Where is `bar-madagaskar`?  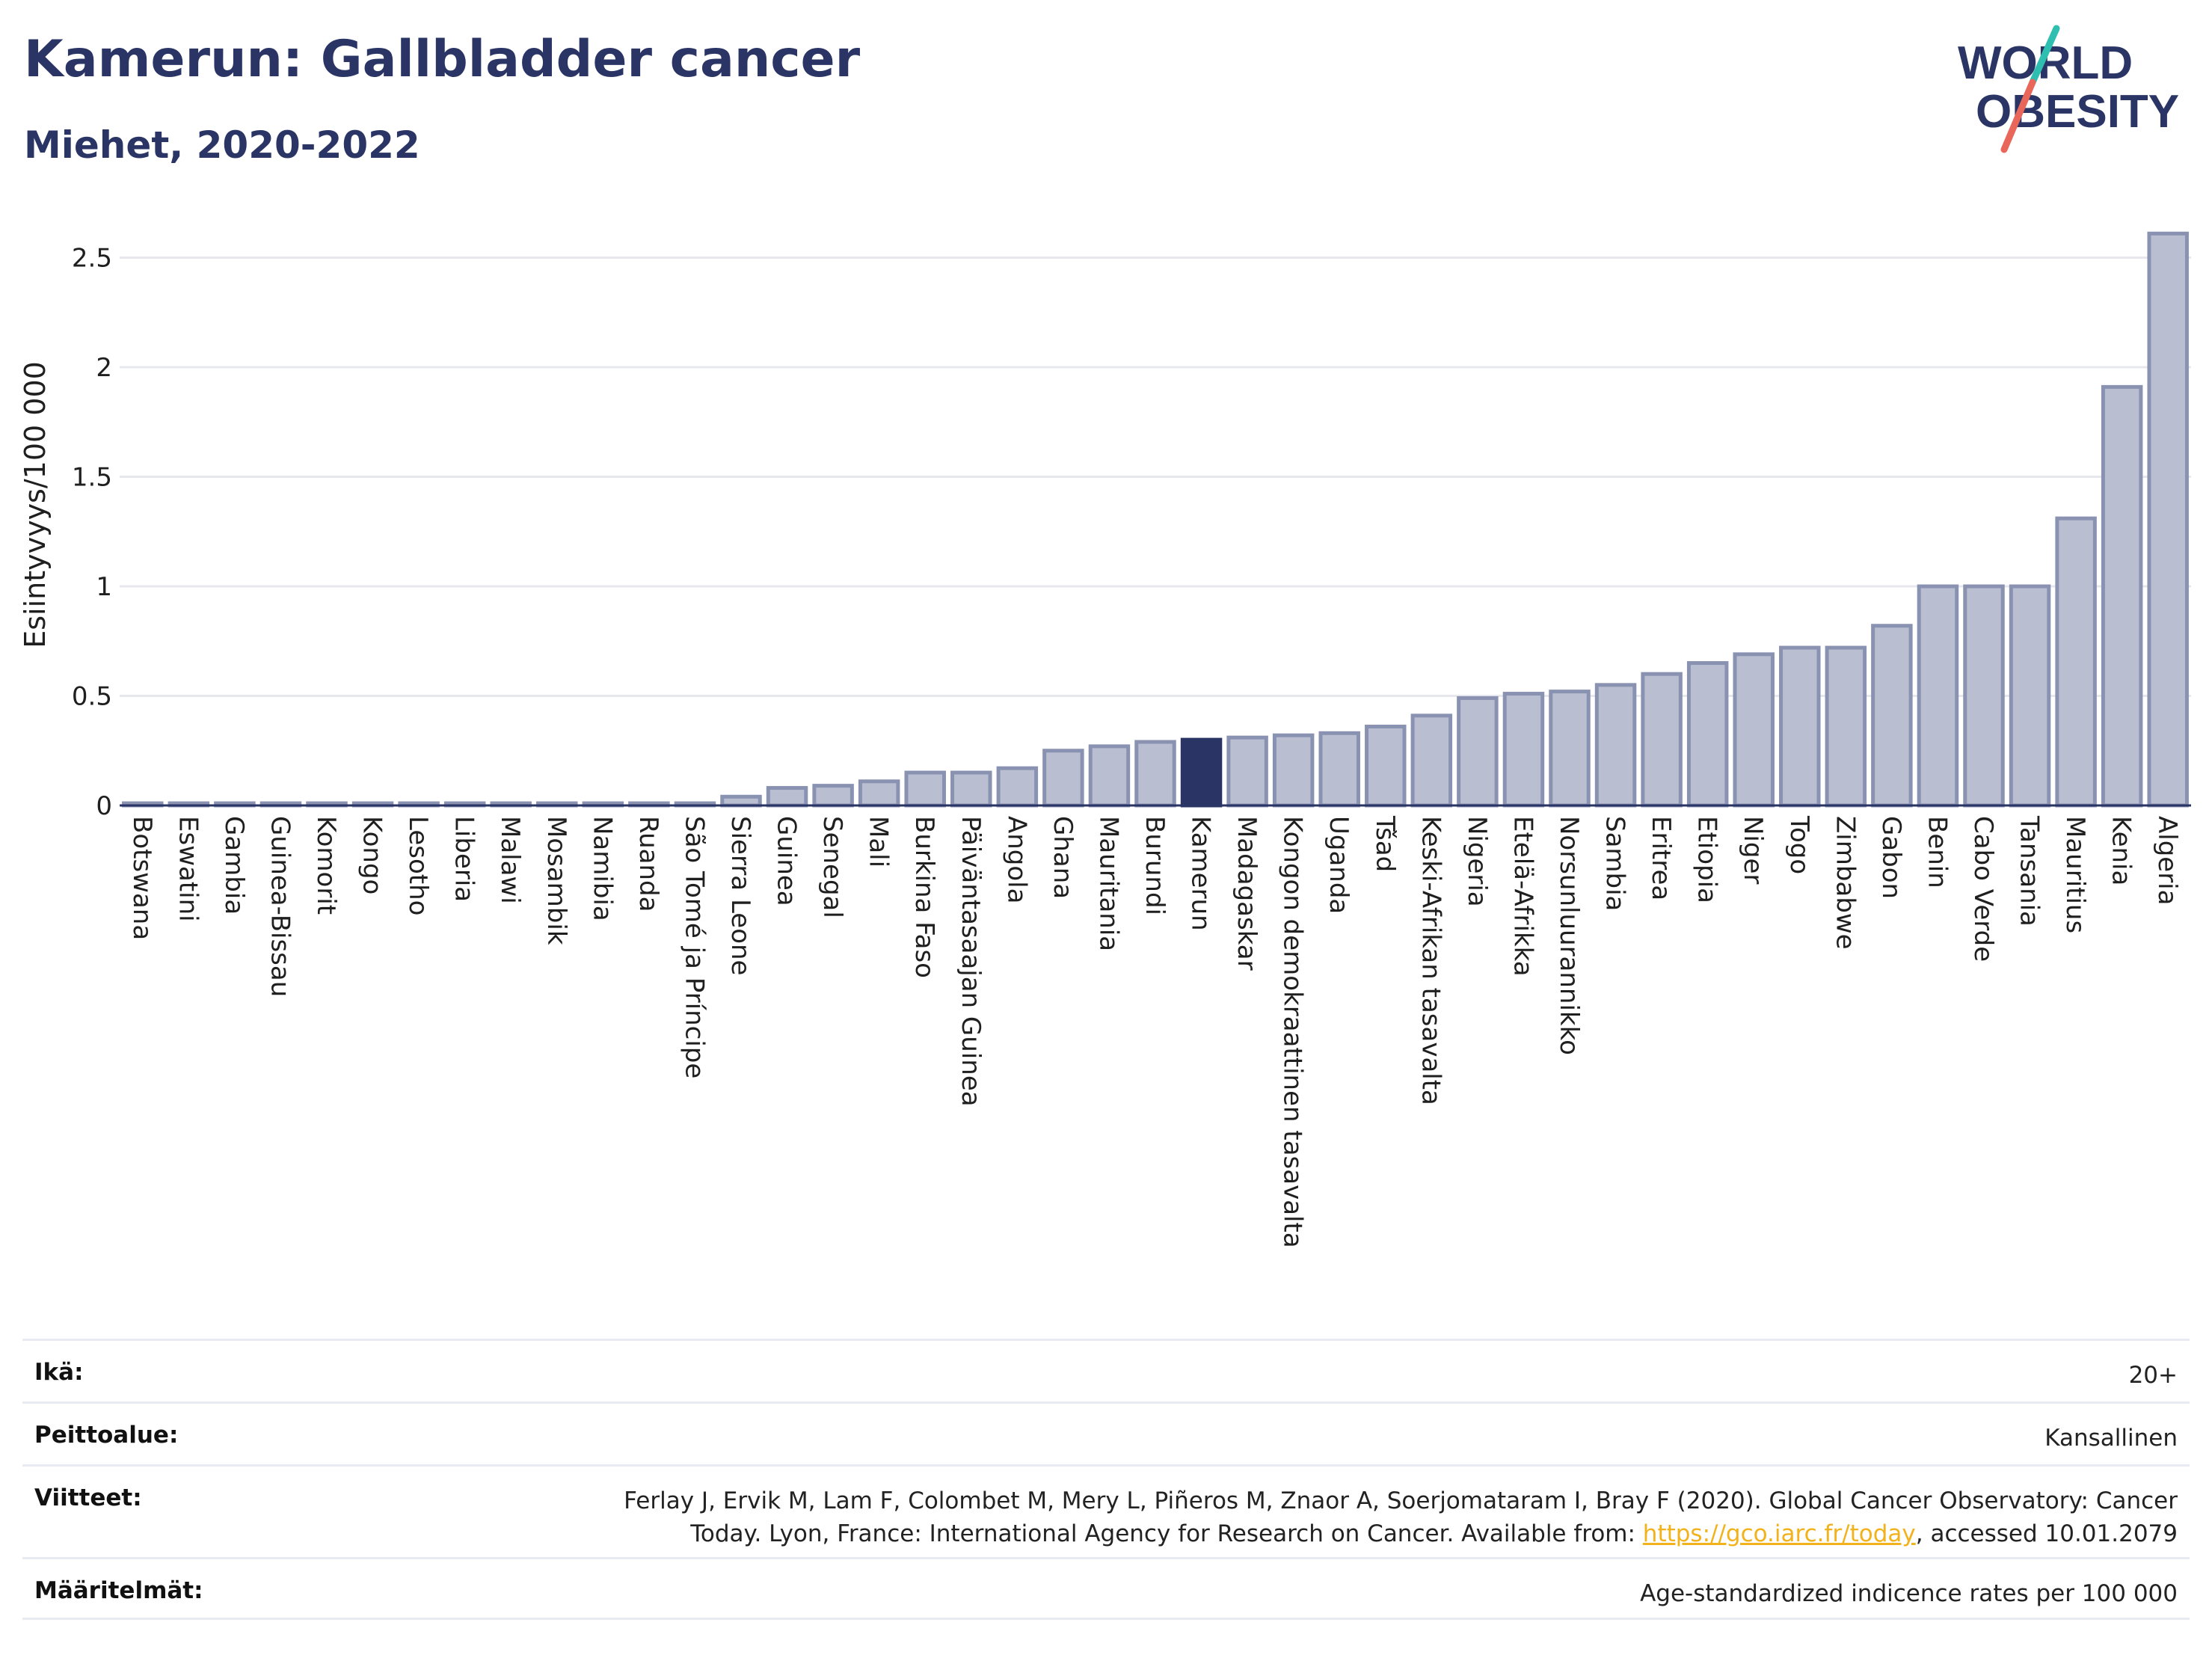 bar-madagaskar is located at coordinates (1247, 771).